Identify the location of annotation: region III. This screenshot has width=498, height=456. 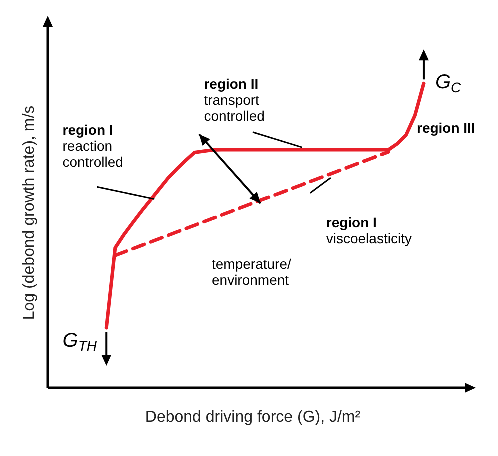
(446, 128).